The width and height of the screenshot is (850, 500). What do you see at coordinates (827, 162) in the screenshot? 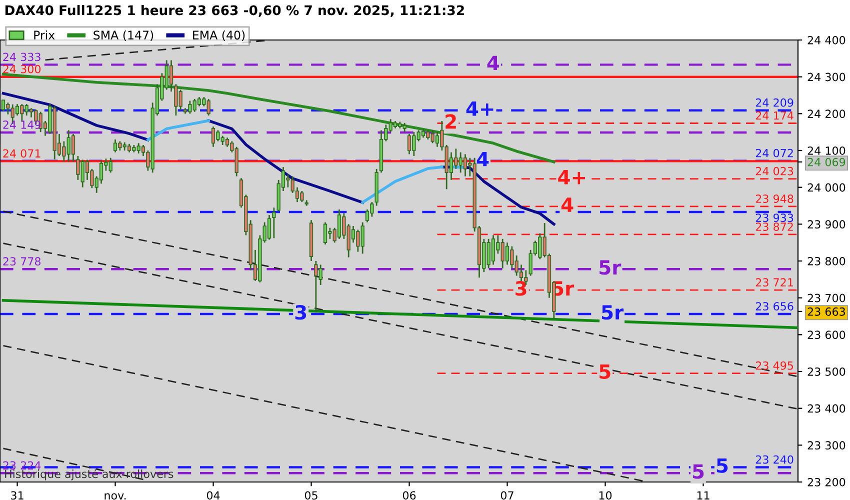
I see `y-tick-label: 24 069` at bounding box center [827, 162].